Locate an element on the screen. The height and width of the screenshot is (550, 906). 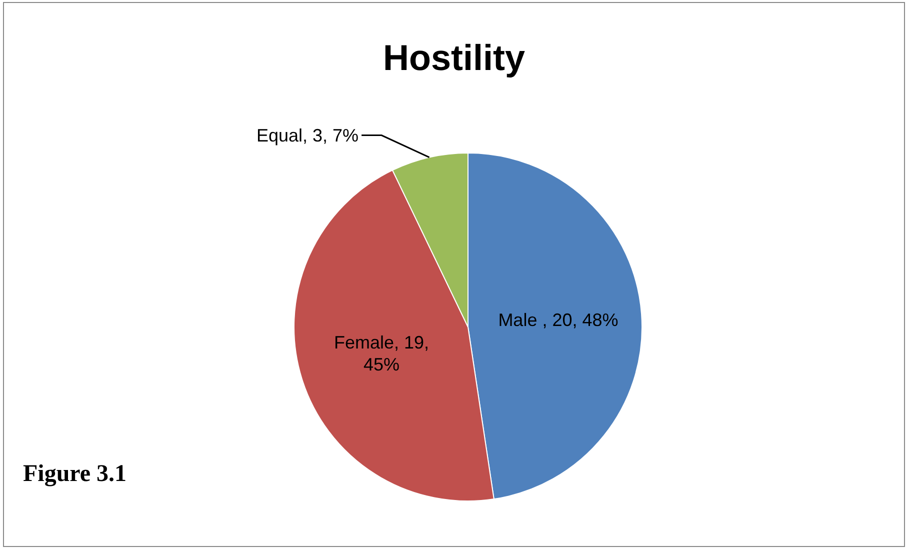
slice-label: Equal, 3, 7% is located at coordinates (307, 135).